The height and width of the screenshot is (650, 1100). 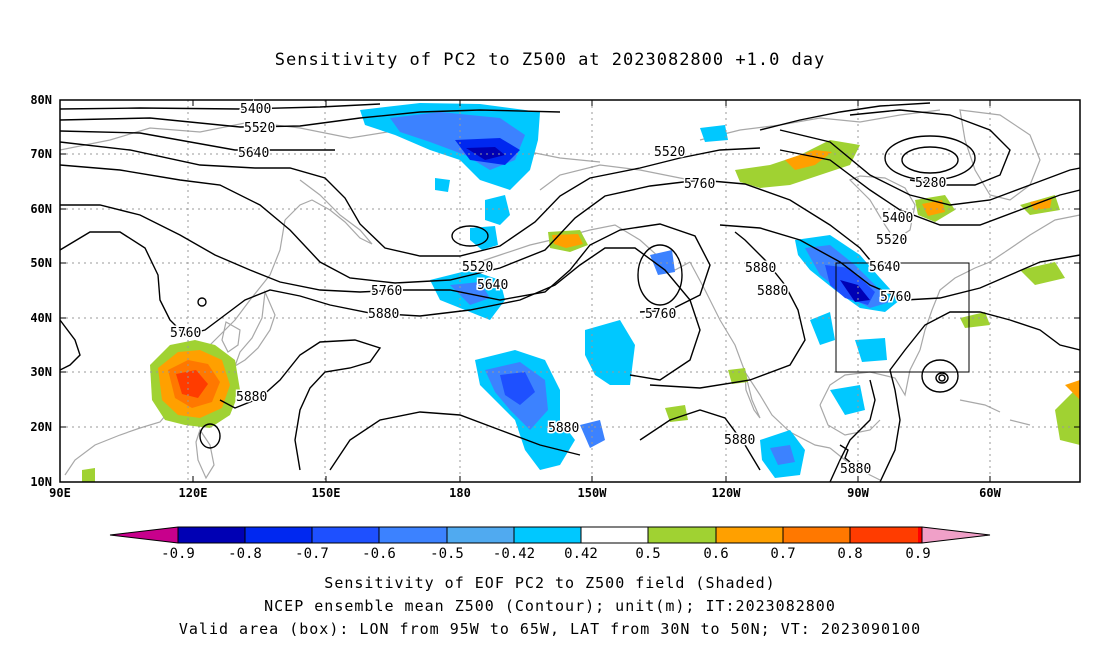 I want to click on colorbar-label: 0.7, so click(x=782, y=554).